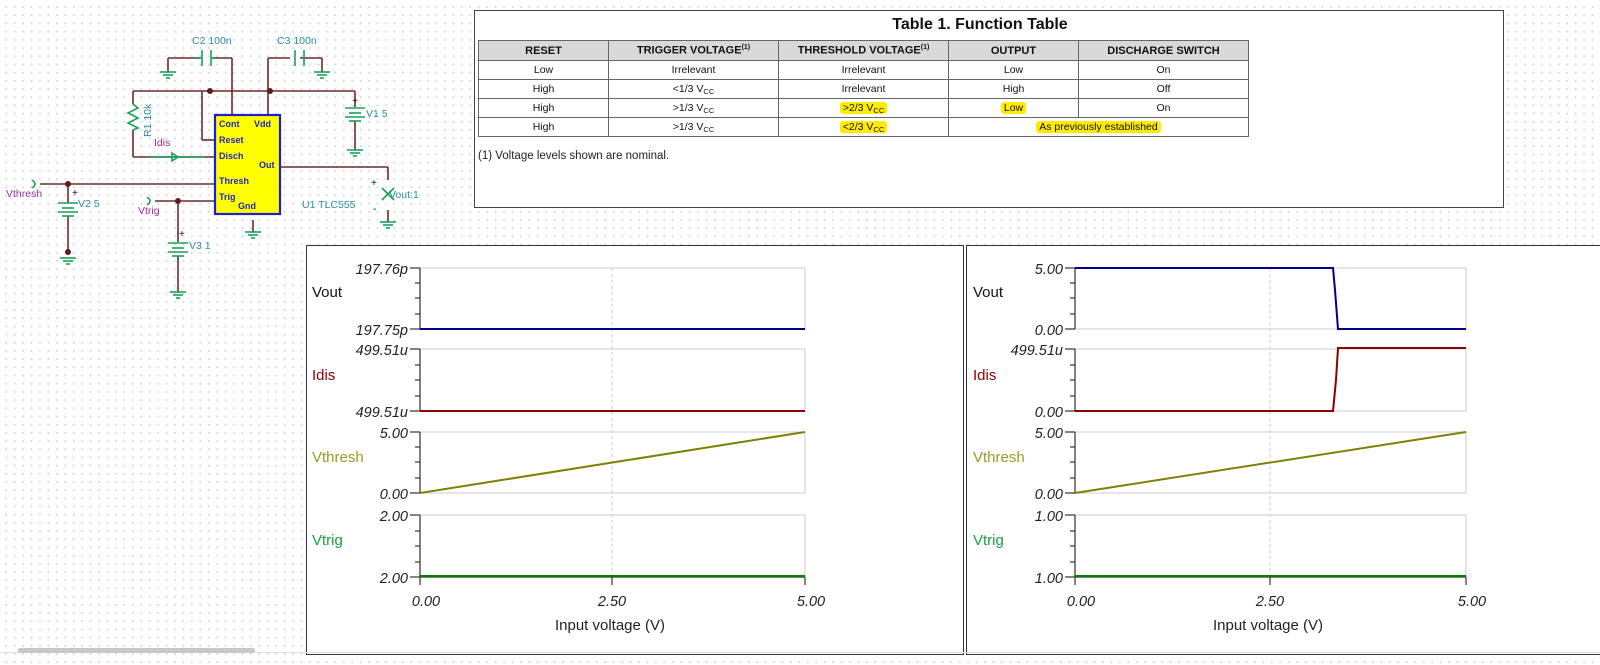 Image resolution: width=1600 pixels, height=665 pixels. What do you see at coordinates (231, 140) in the screenshot?
I see `pin-reset: Reset` at bounding box center [231, 140].